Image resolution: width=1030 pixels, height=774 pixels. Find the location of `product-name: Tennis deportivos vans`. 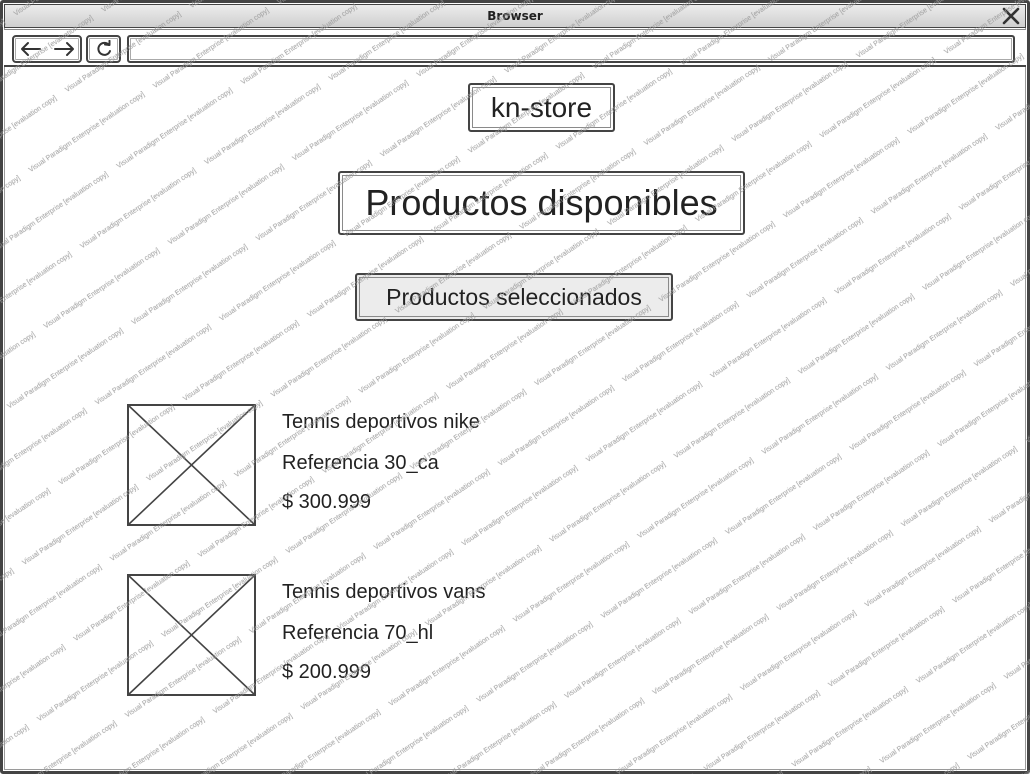

product-name: Tennis deportivos vans is located at coordinates (384, 592).